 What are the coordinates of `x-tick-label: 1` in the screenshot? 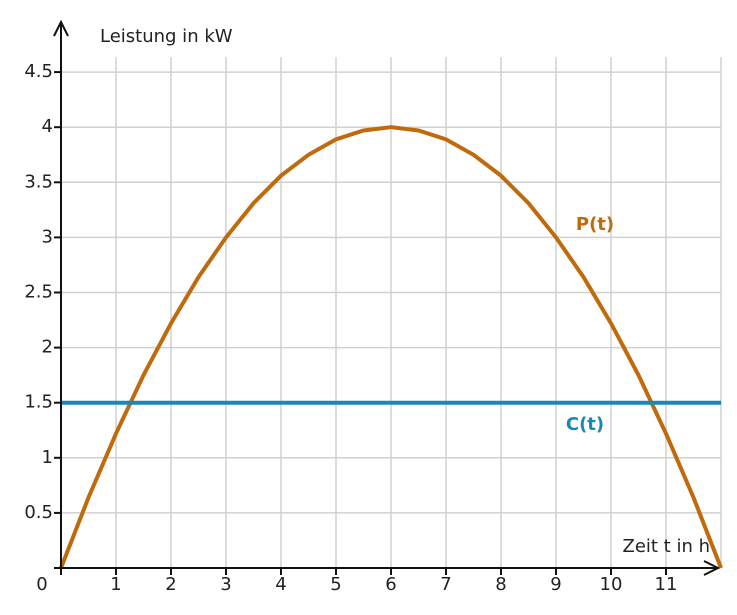 It's located at (115, 584).